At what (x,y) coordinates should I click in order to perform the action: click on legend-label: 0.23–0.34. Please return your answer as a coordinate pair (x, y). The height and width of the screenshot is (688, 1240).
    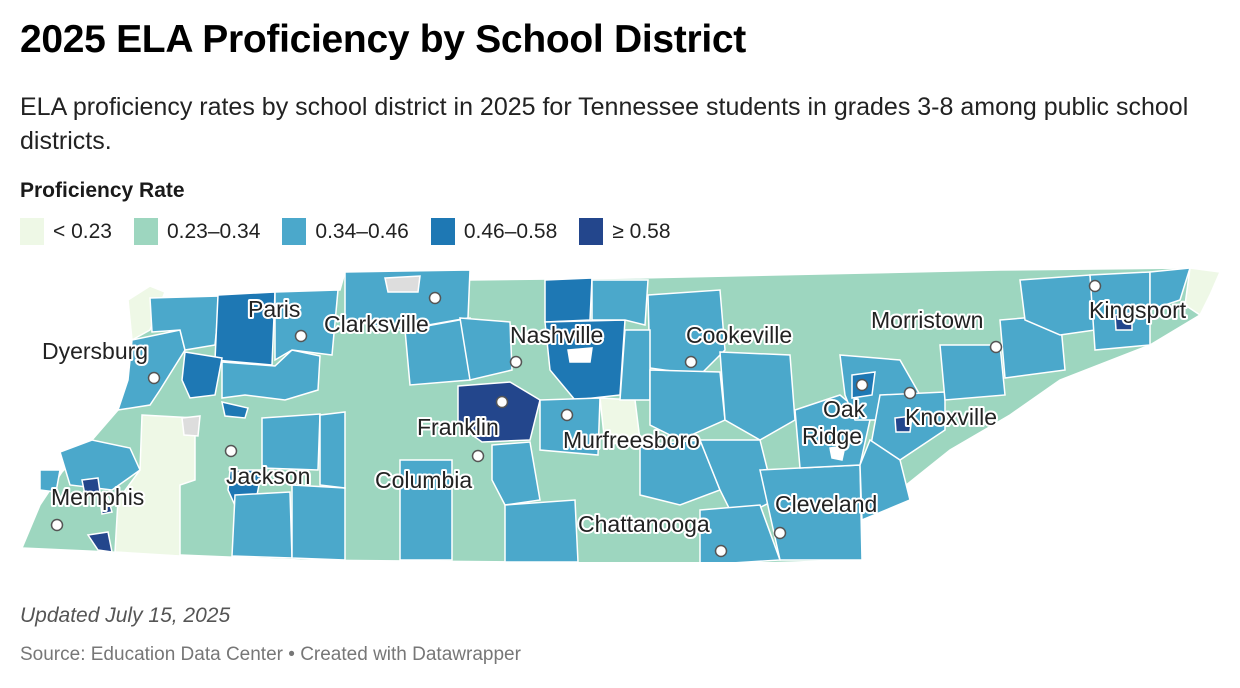
    Looking at the image, I should click on (213, 231).